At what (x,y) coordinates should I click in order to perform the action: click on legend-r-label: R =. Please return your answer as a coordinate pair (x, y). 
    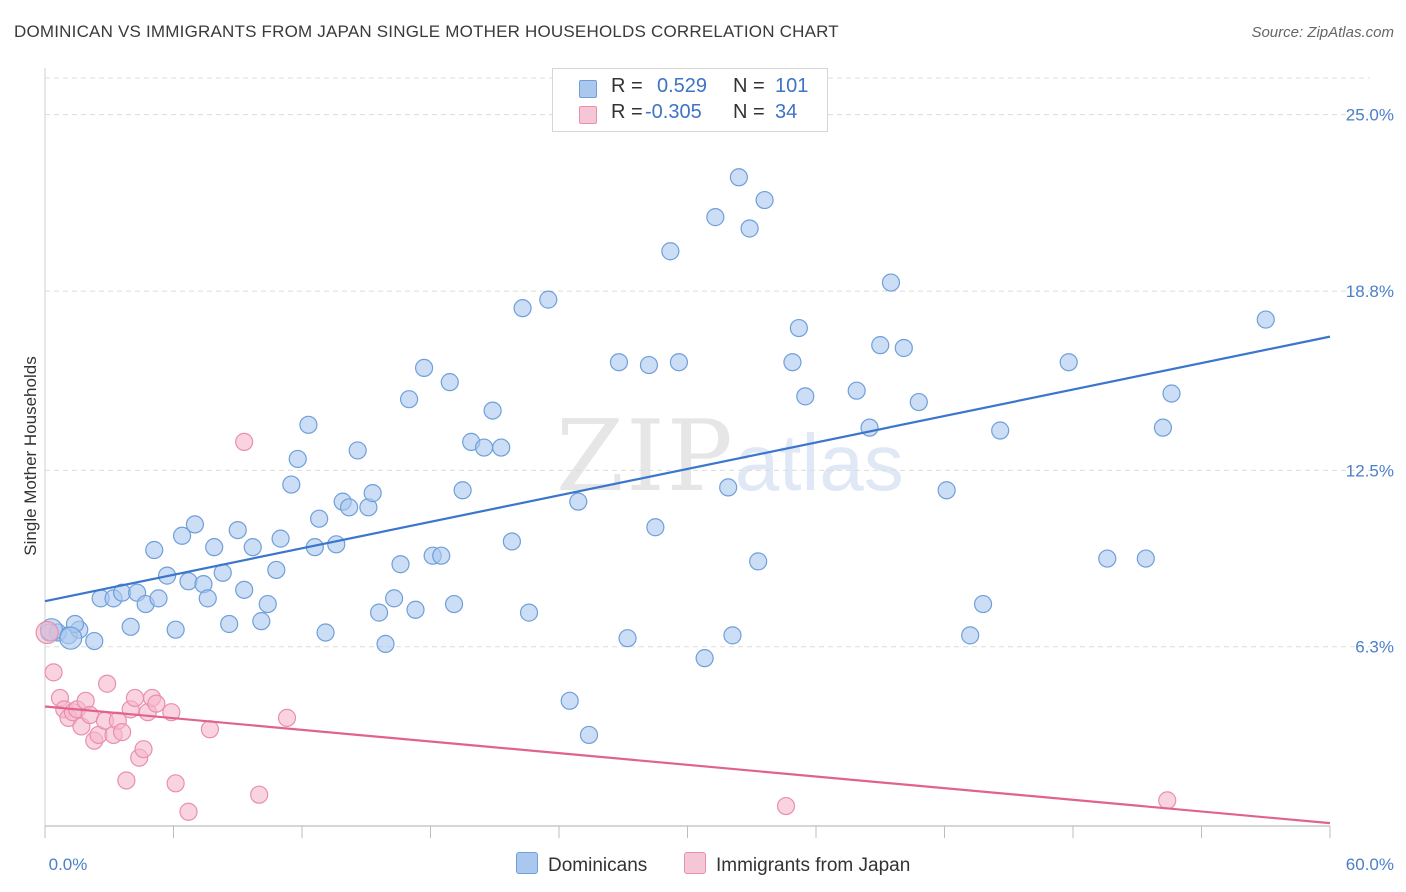
    Looking at the image, I should click on (627, 112).